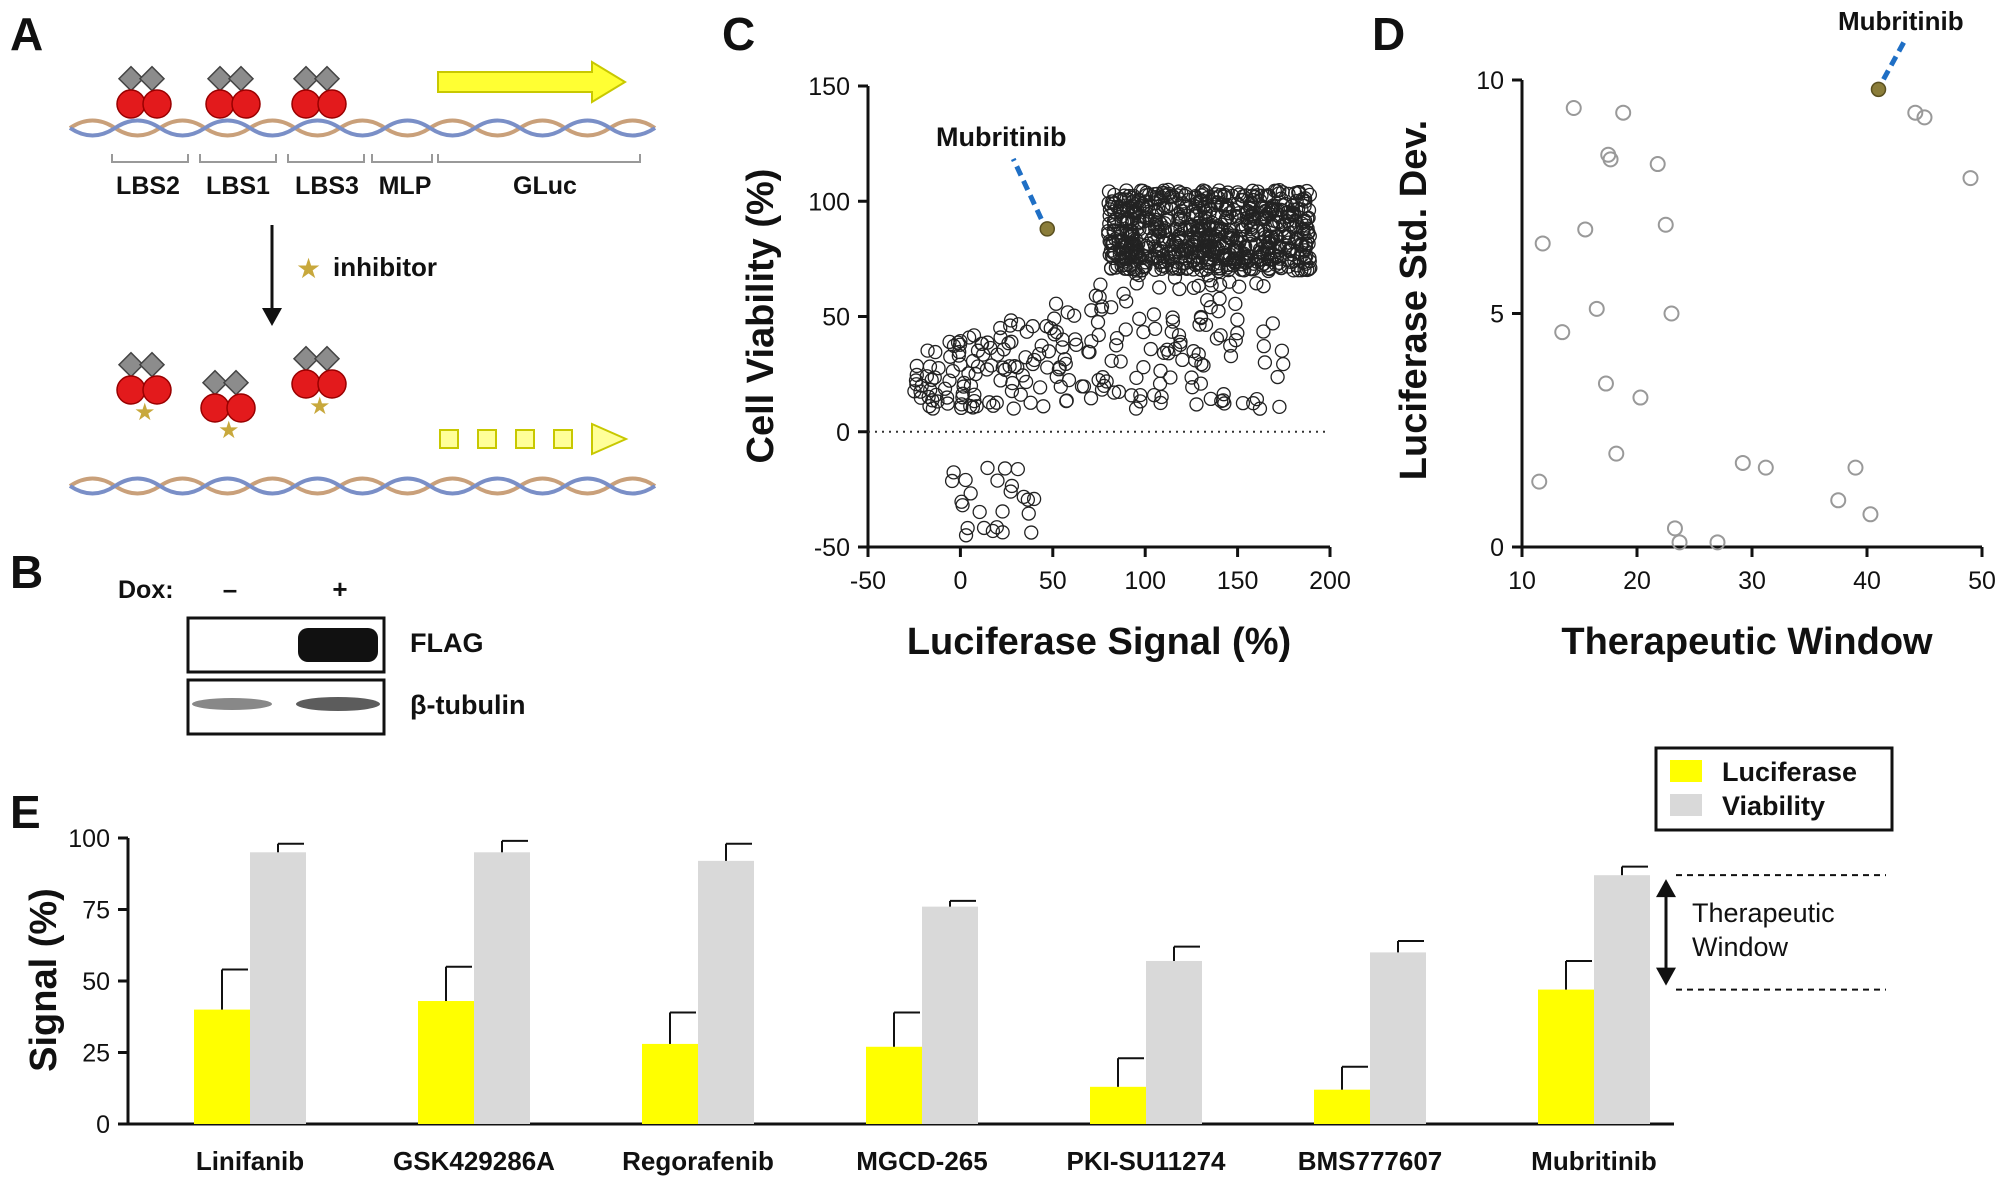  I want to click on segment-label-lbs2: LBS2, so click(148, 186).